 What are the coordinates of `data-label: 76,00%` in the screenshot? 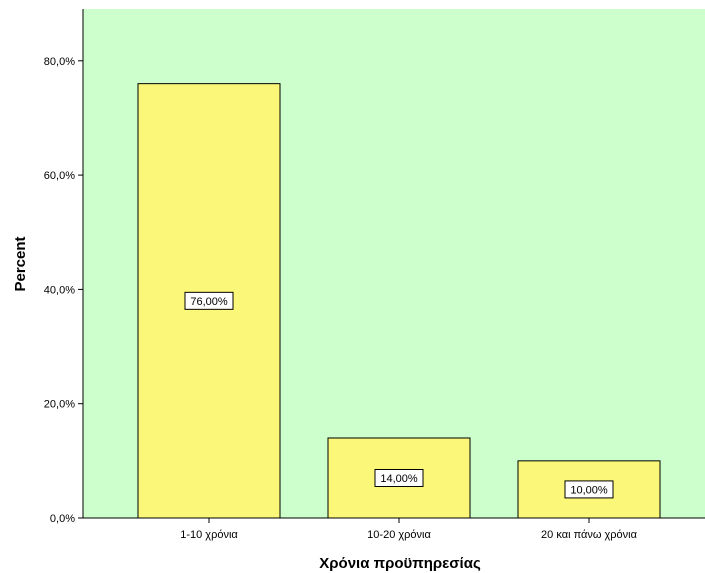 It's located at (209, 302).